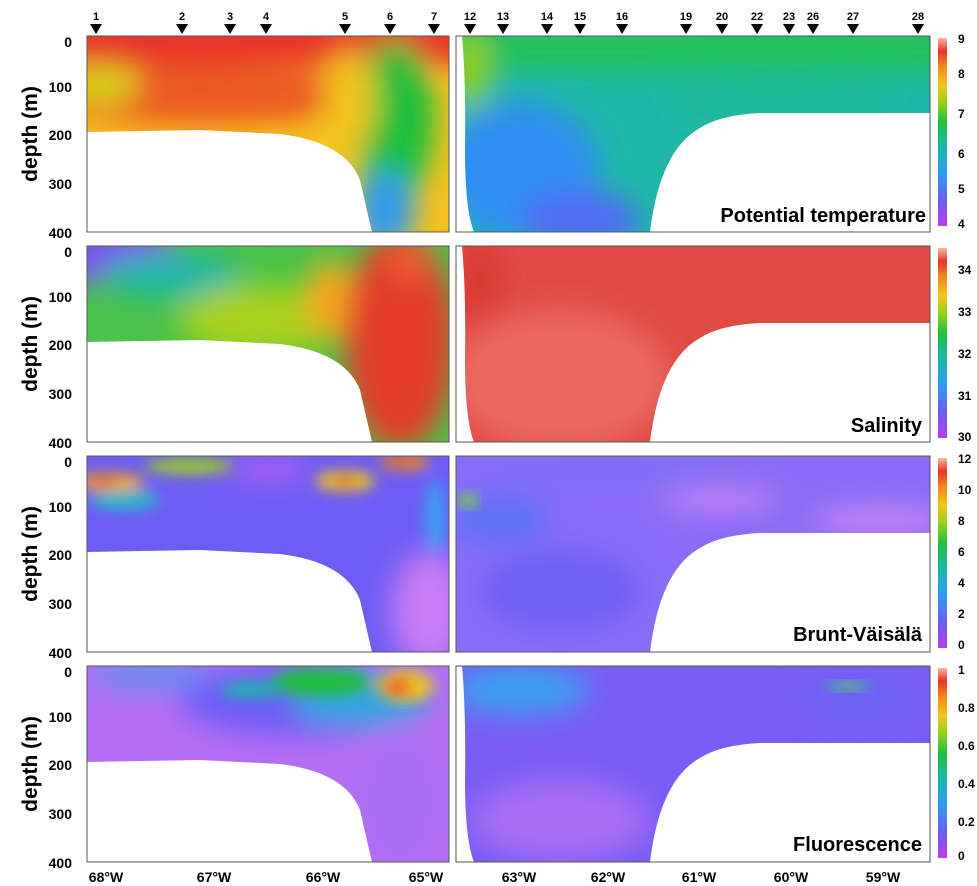  What do you see at coordinates (813, 29) in the screenshot?
I see `station-26-marker` at bounding box center [813, 29].